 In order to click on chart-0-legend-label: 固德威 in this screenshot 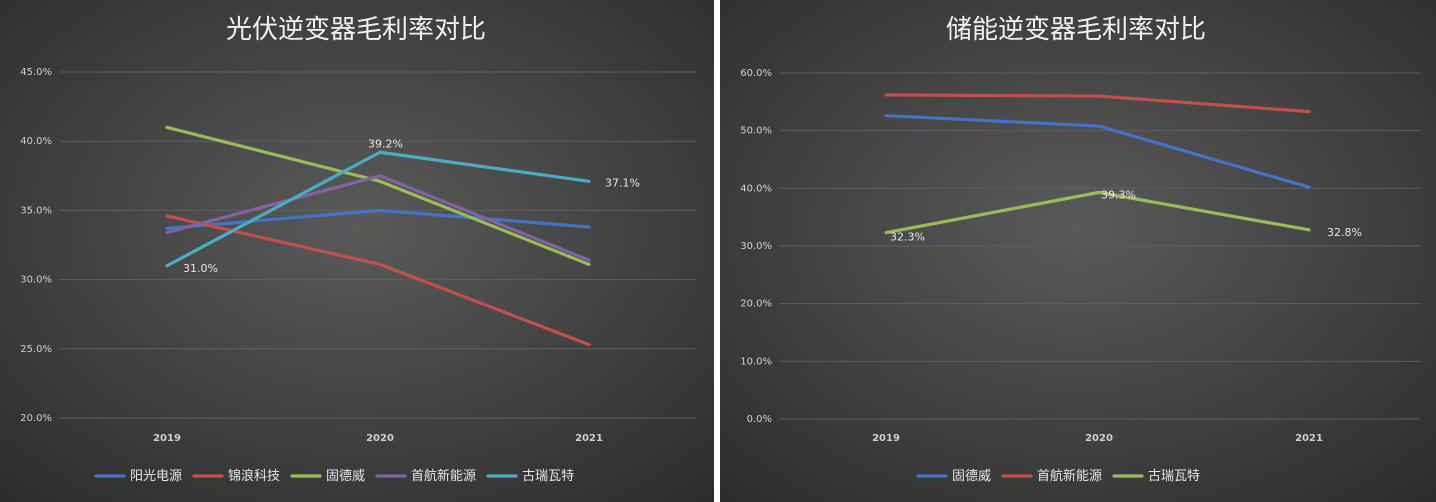, I will do `click(345, 476)`.